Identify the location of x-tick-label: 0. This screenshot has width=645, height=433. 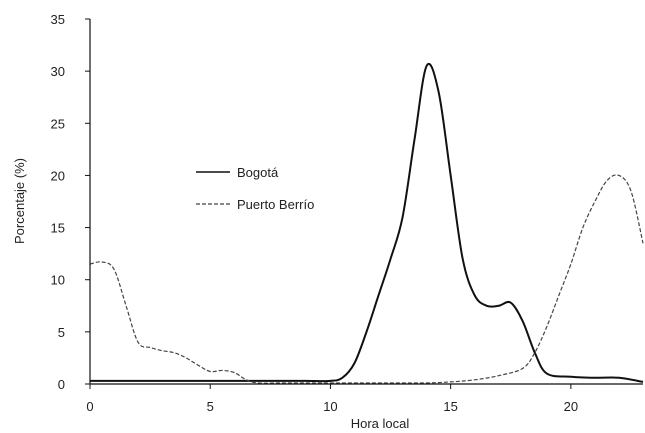
(89, 406).